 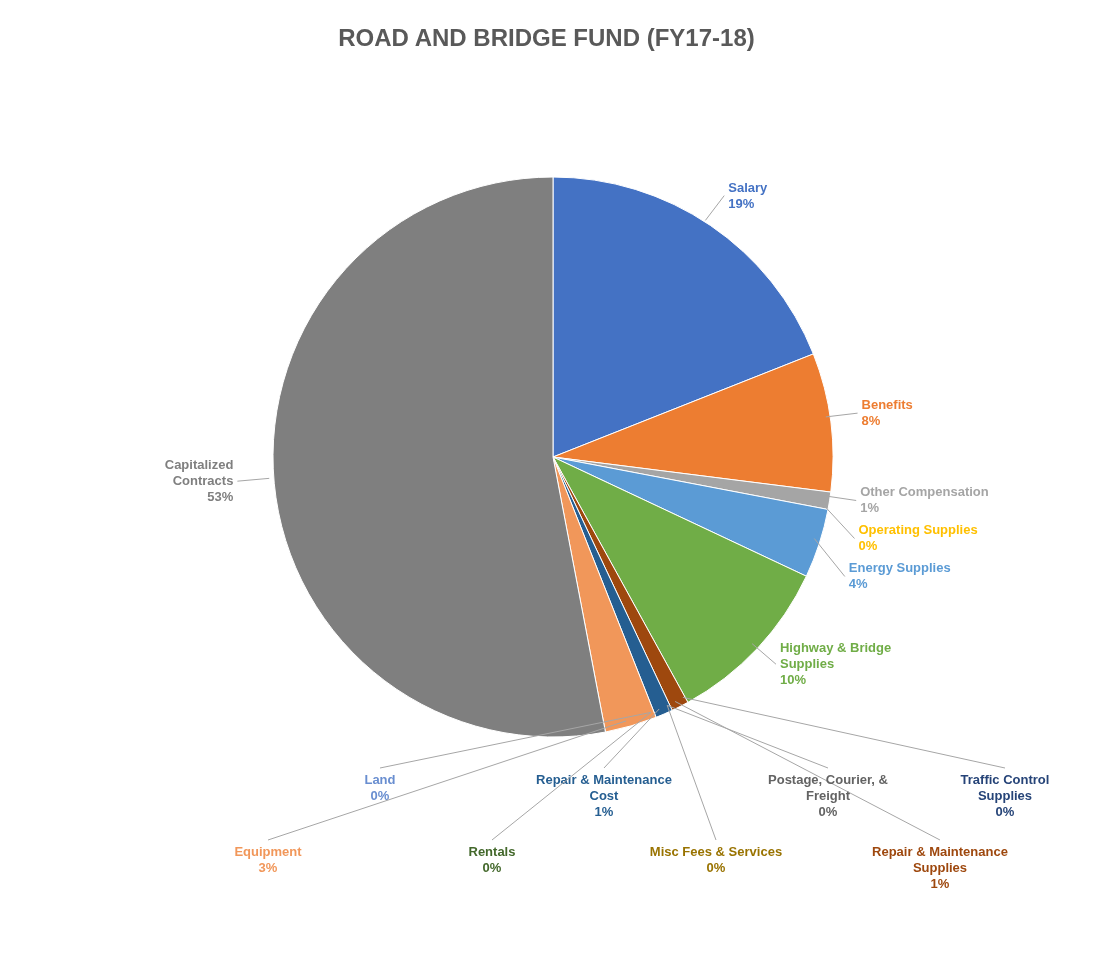 I want to click on category-label: Misc Fees & Services, so click(x=716, y=851).